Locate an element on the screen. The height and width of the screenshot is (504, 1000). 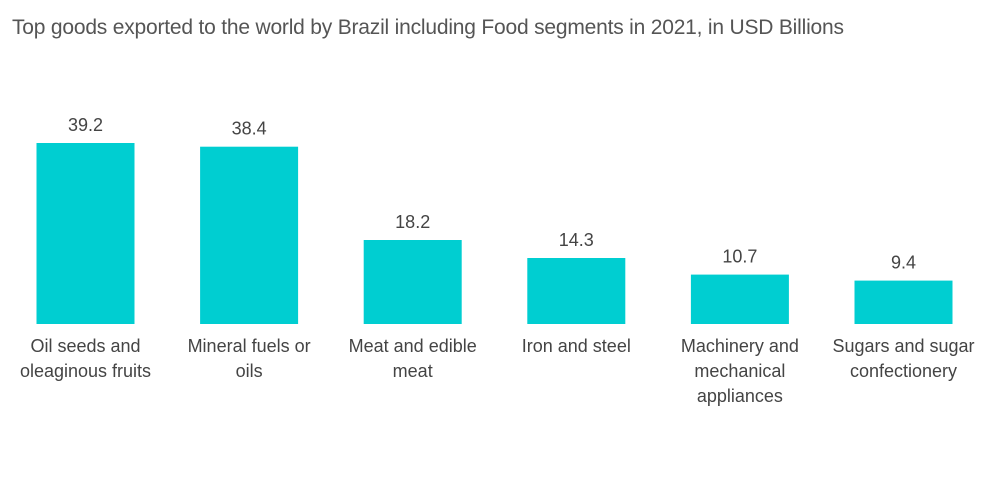
value-label-0: 39.2 is located at coordinates (85, 125).